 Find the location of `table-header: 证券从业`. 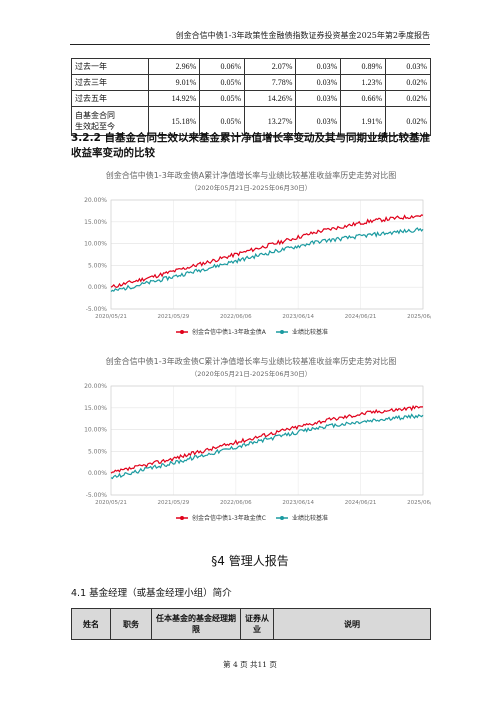

table-header: 证券从业 is located at coordinates (257, 624).